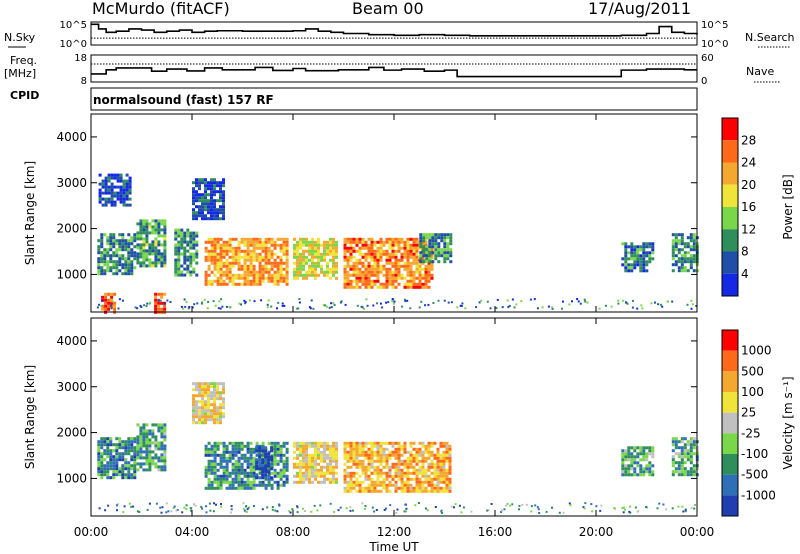 The height and width of the screenshot is (554, 800). Describe the element at coordinates (495, 532) in the screenshot. I see `xtick-label-4: 16:00` at that location.